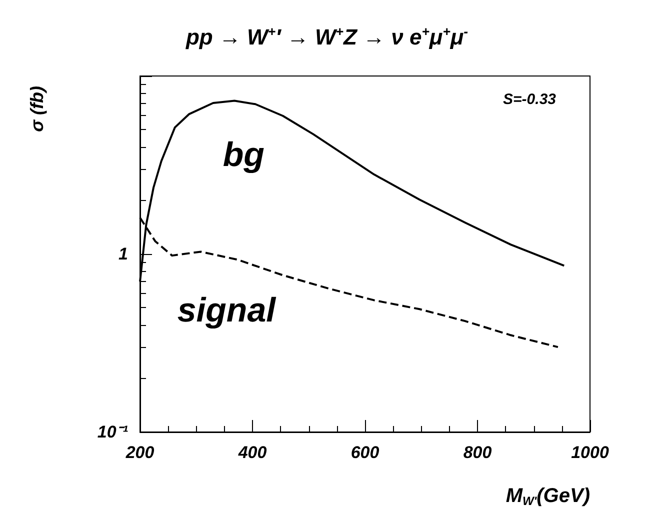 Image resolution: width=654 pixels, height=522 pixels. What do you see at coordinates (123, 254) in the screenshot?
I see `y-tick-label: 1` at bounding box center [123, 254].